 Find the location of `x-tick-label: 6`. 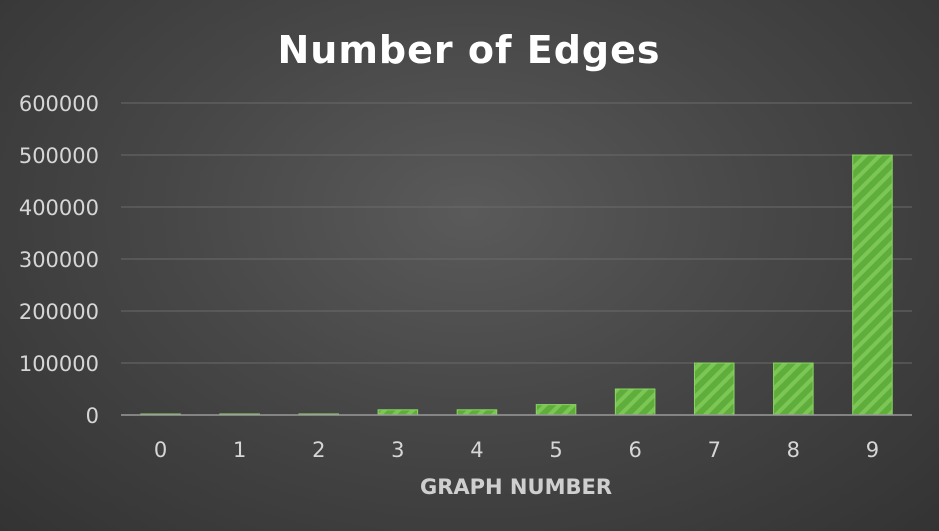

x-tick-label: 6 is located at coordinates (634, 450).